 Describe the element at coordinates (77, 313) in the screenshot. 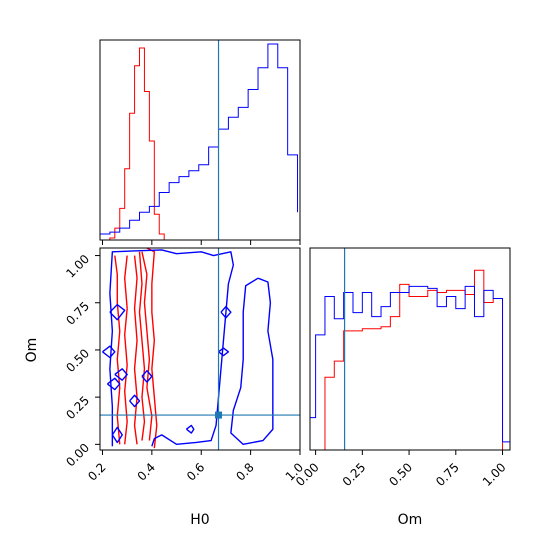

I see `contour-y-tick-label-3: 0.75` at that location.